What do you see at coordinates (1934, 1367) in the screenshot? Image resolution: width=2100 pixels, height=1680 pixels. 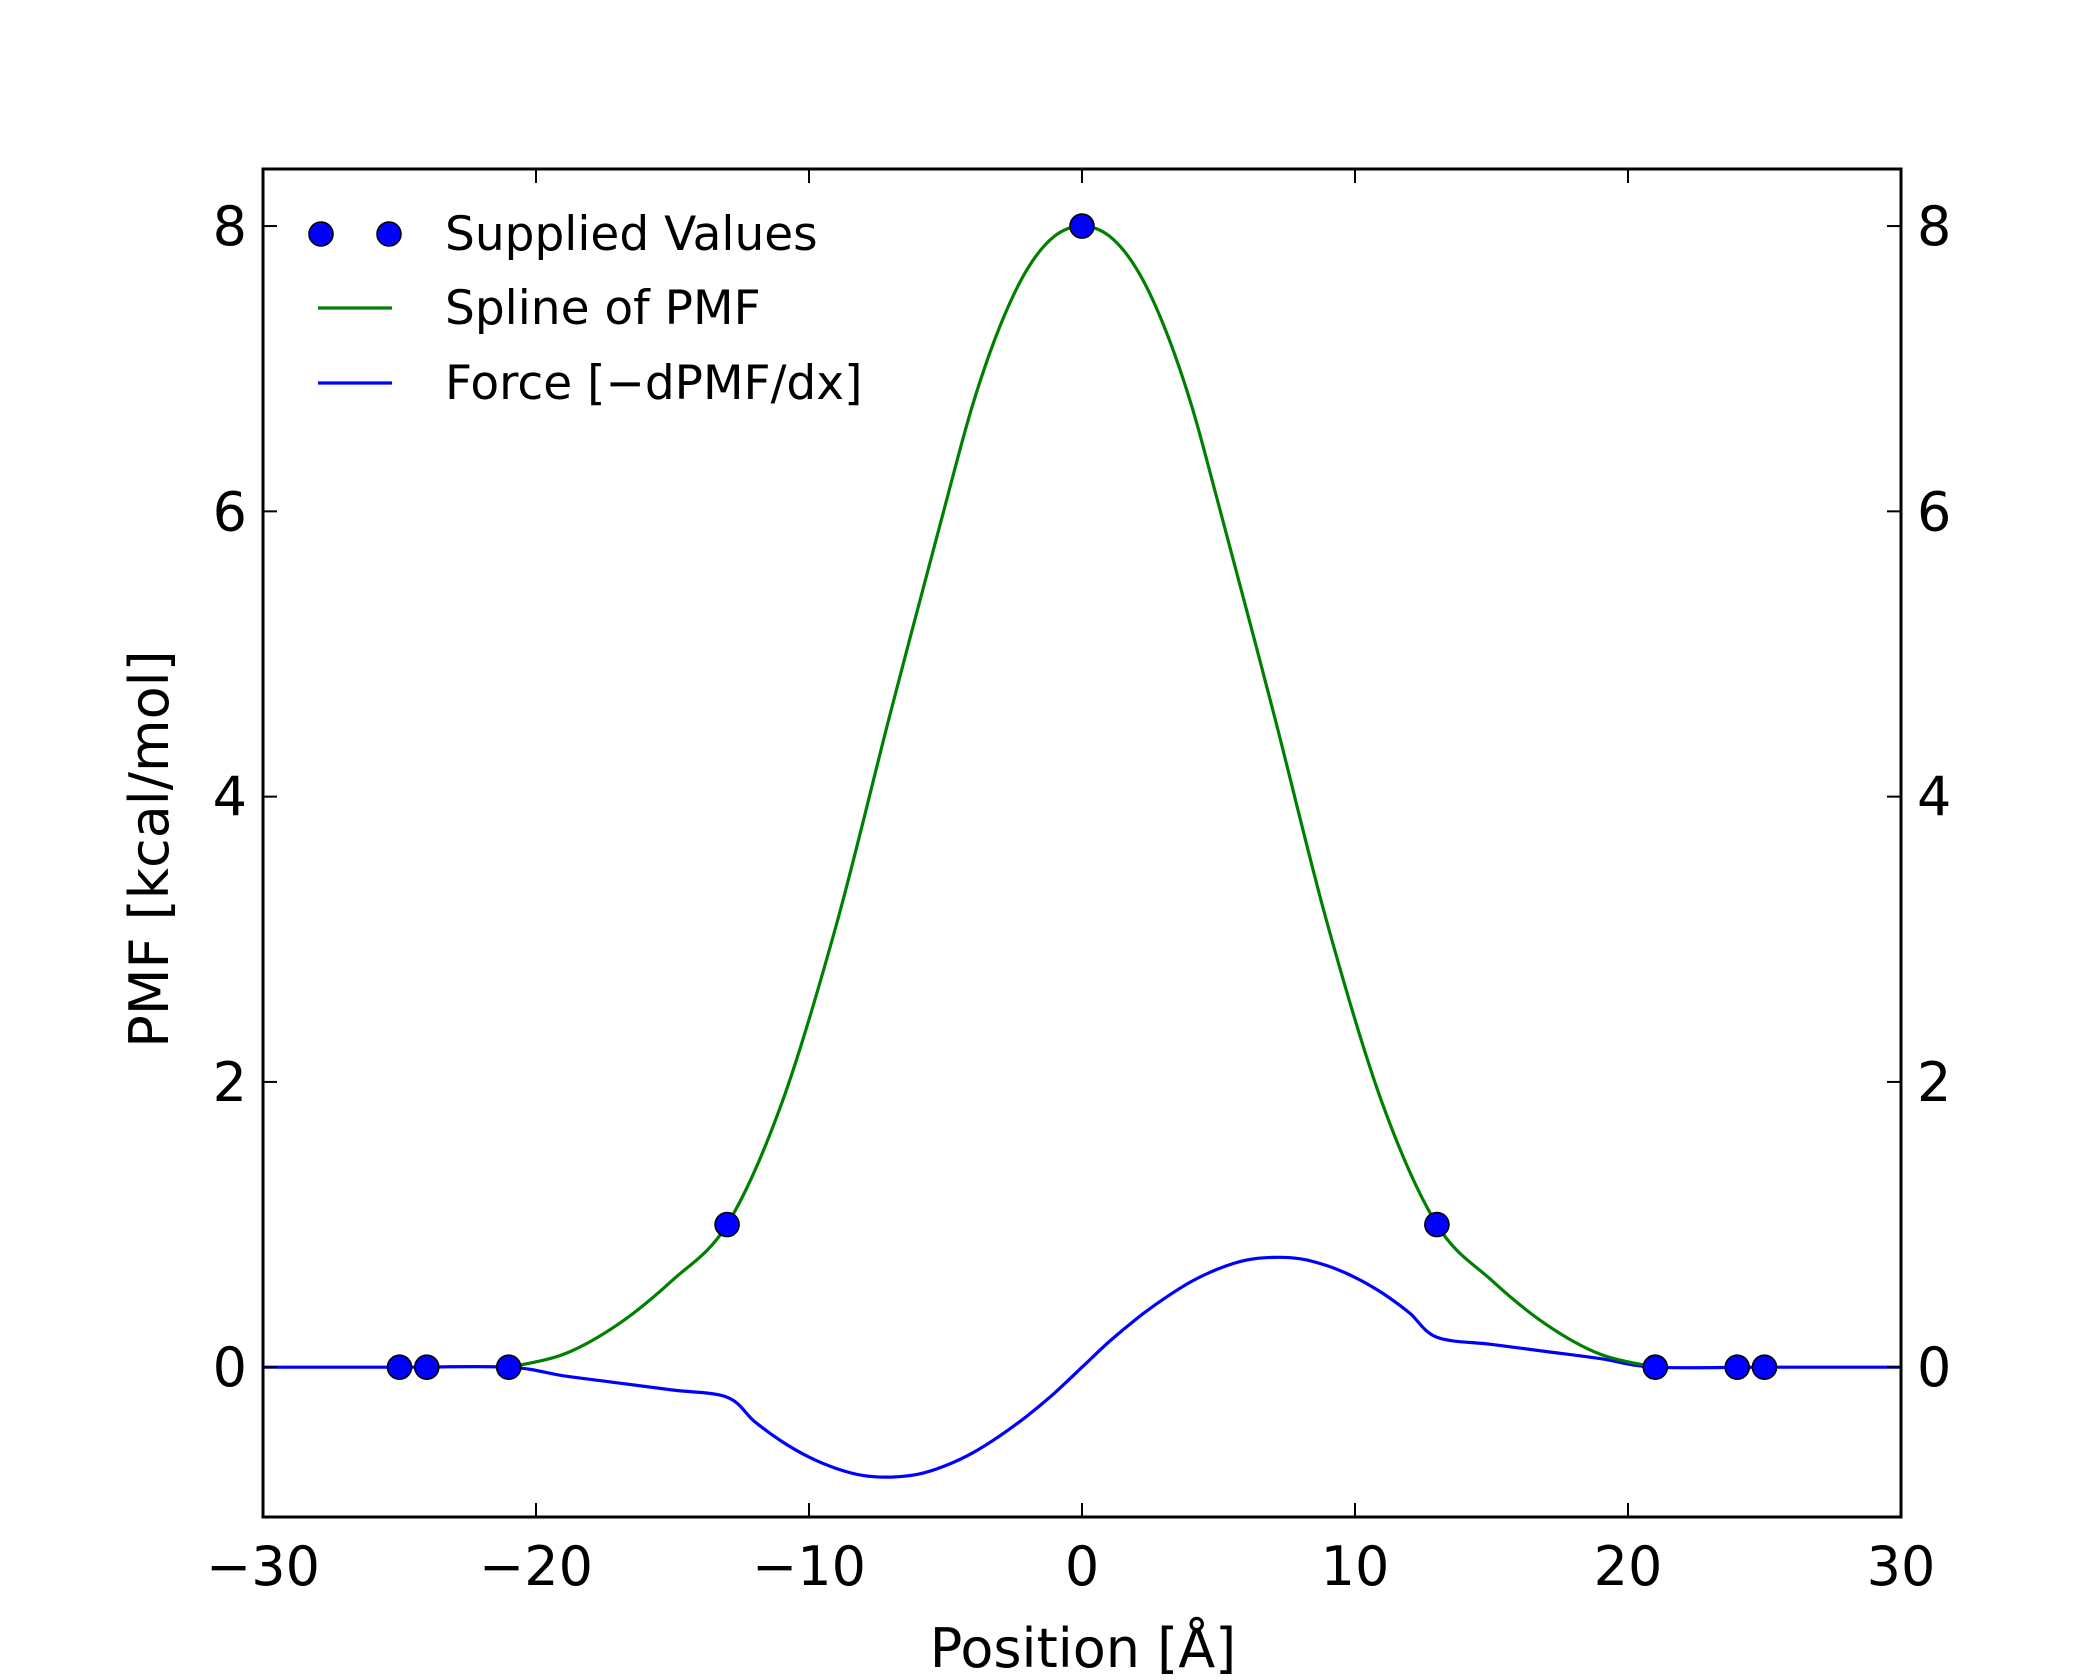 I see `y-tick-label-right: 0` at bounding box center [1934, 1367].